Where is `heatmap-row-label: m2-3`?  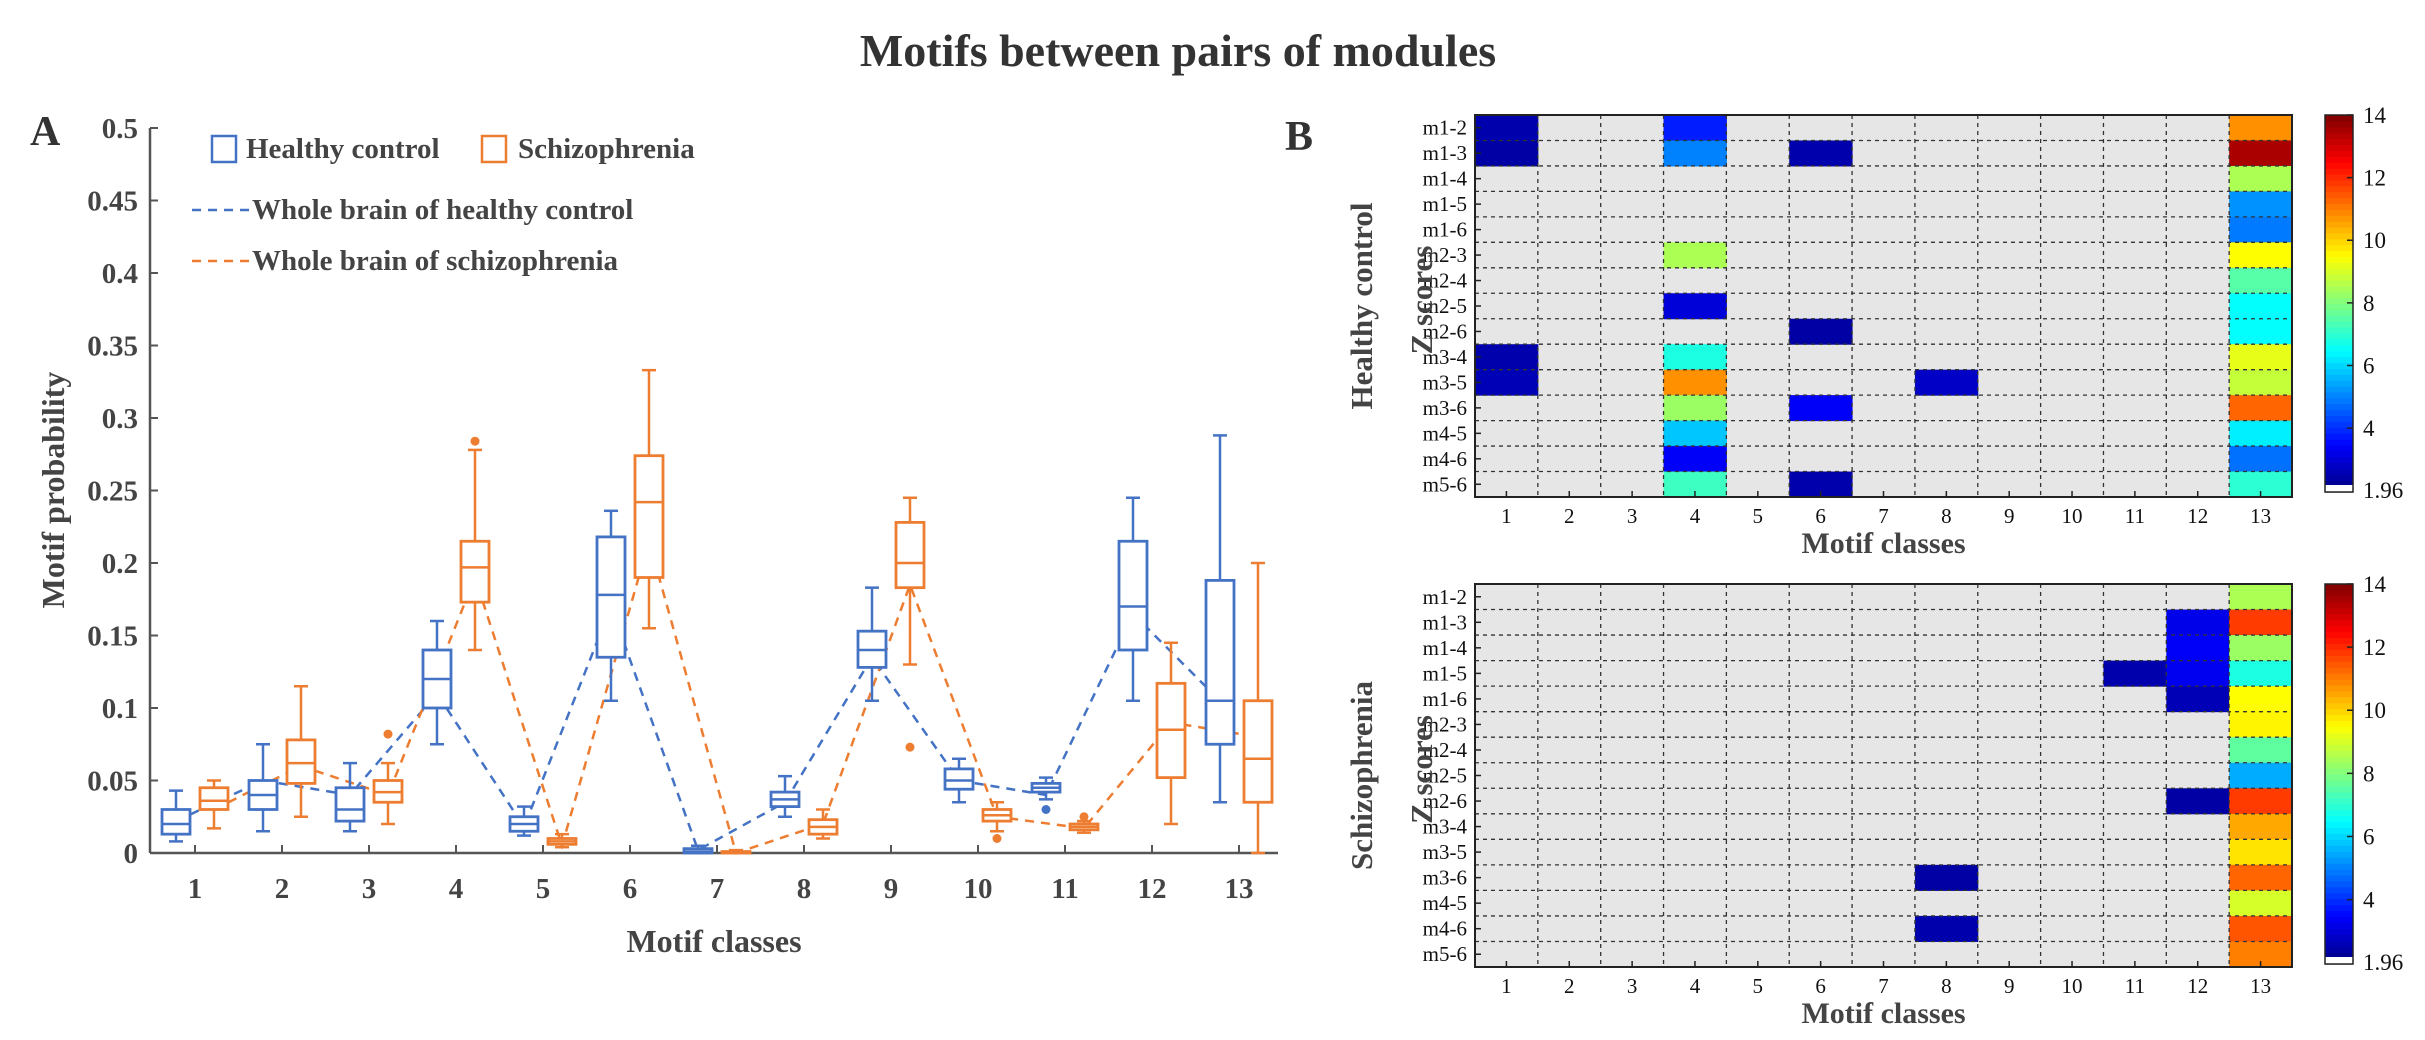 heatmap-row-label: m2-3 is located at coordinates (1445, 255).